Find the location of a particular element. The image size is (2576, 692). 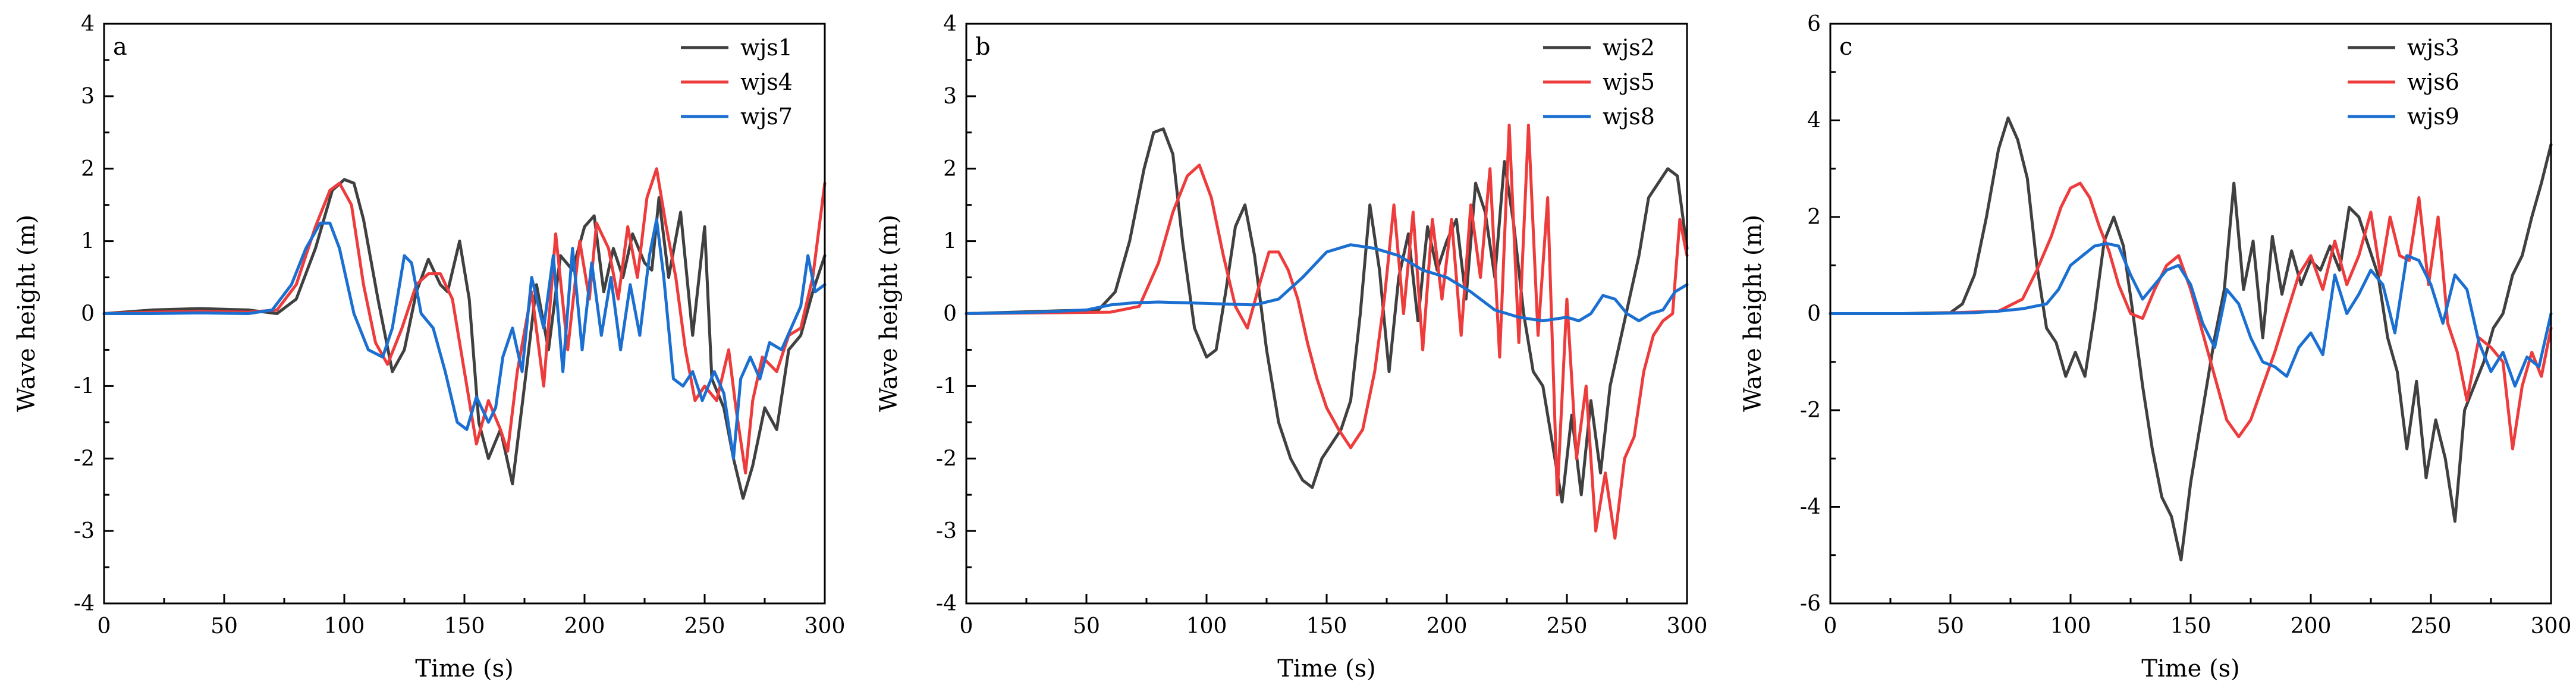

panel-a-y-tick-label: -2 is located at coordinates (84, 458).